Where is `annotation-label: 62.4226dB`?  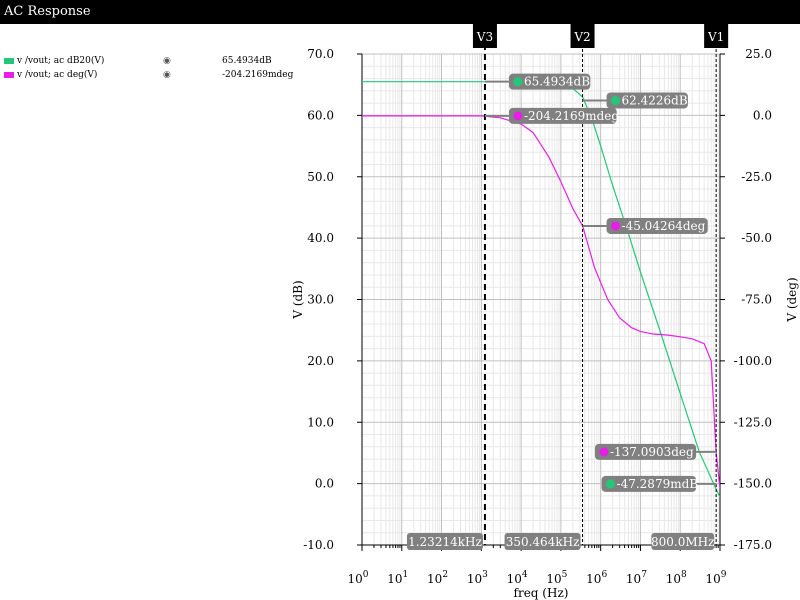
annotation-label: 62.4226dB is located at coordinates (655, 101).